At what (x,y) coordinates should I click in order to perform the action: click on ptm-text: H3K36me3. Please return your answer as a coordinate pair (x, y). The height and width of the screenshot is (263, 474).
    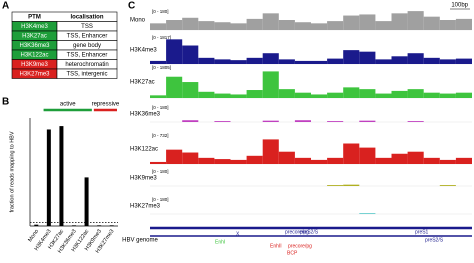
    Looking at the image, I should click on (34, 46).